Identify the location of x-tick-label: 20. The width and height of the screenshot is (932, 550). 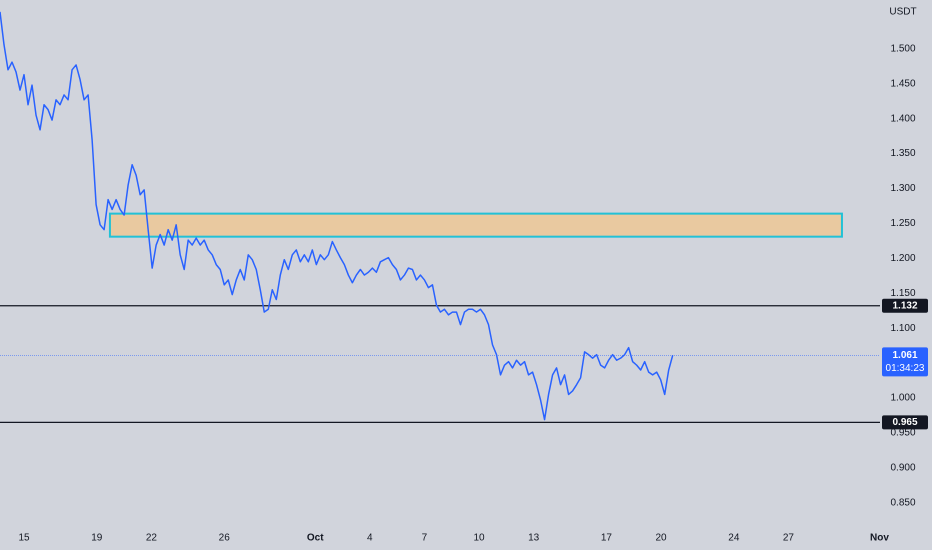
(661, 538).